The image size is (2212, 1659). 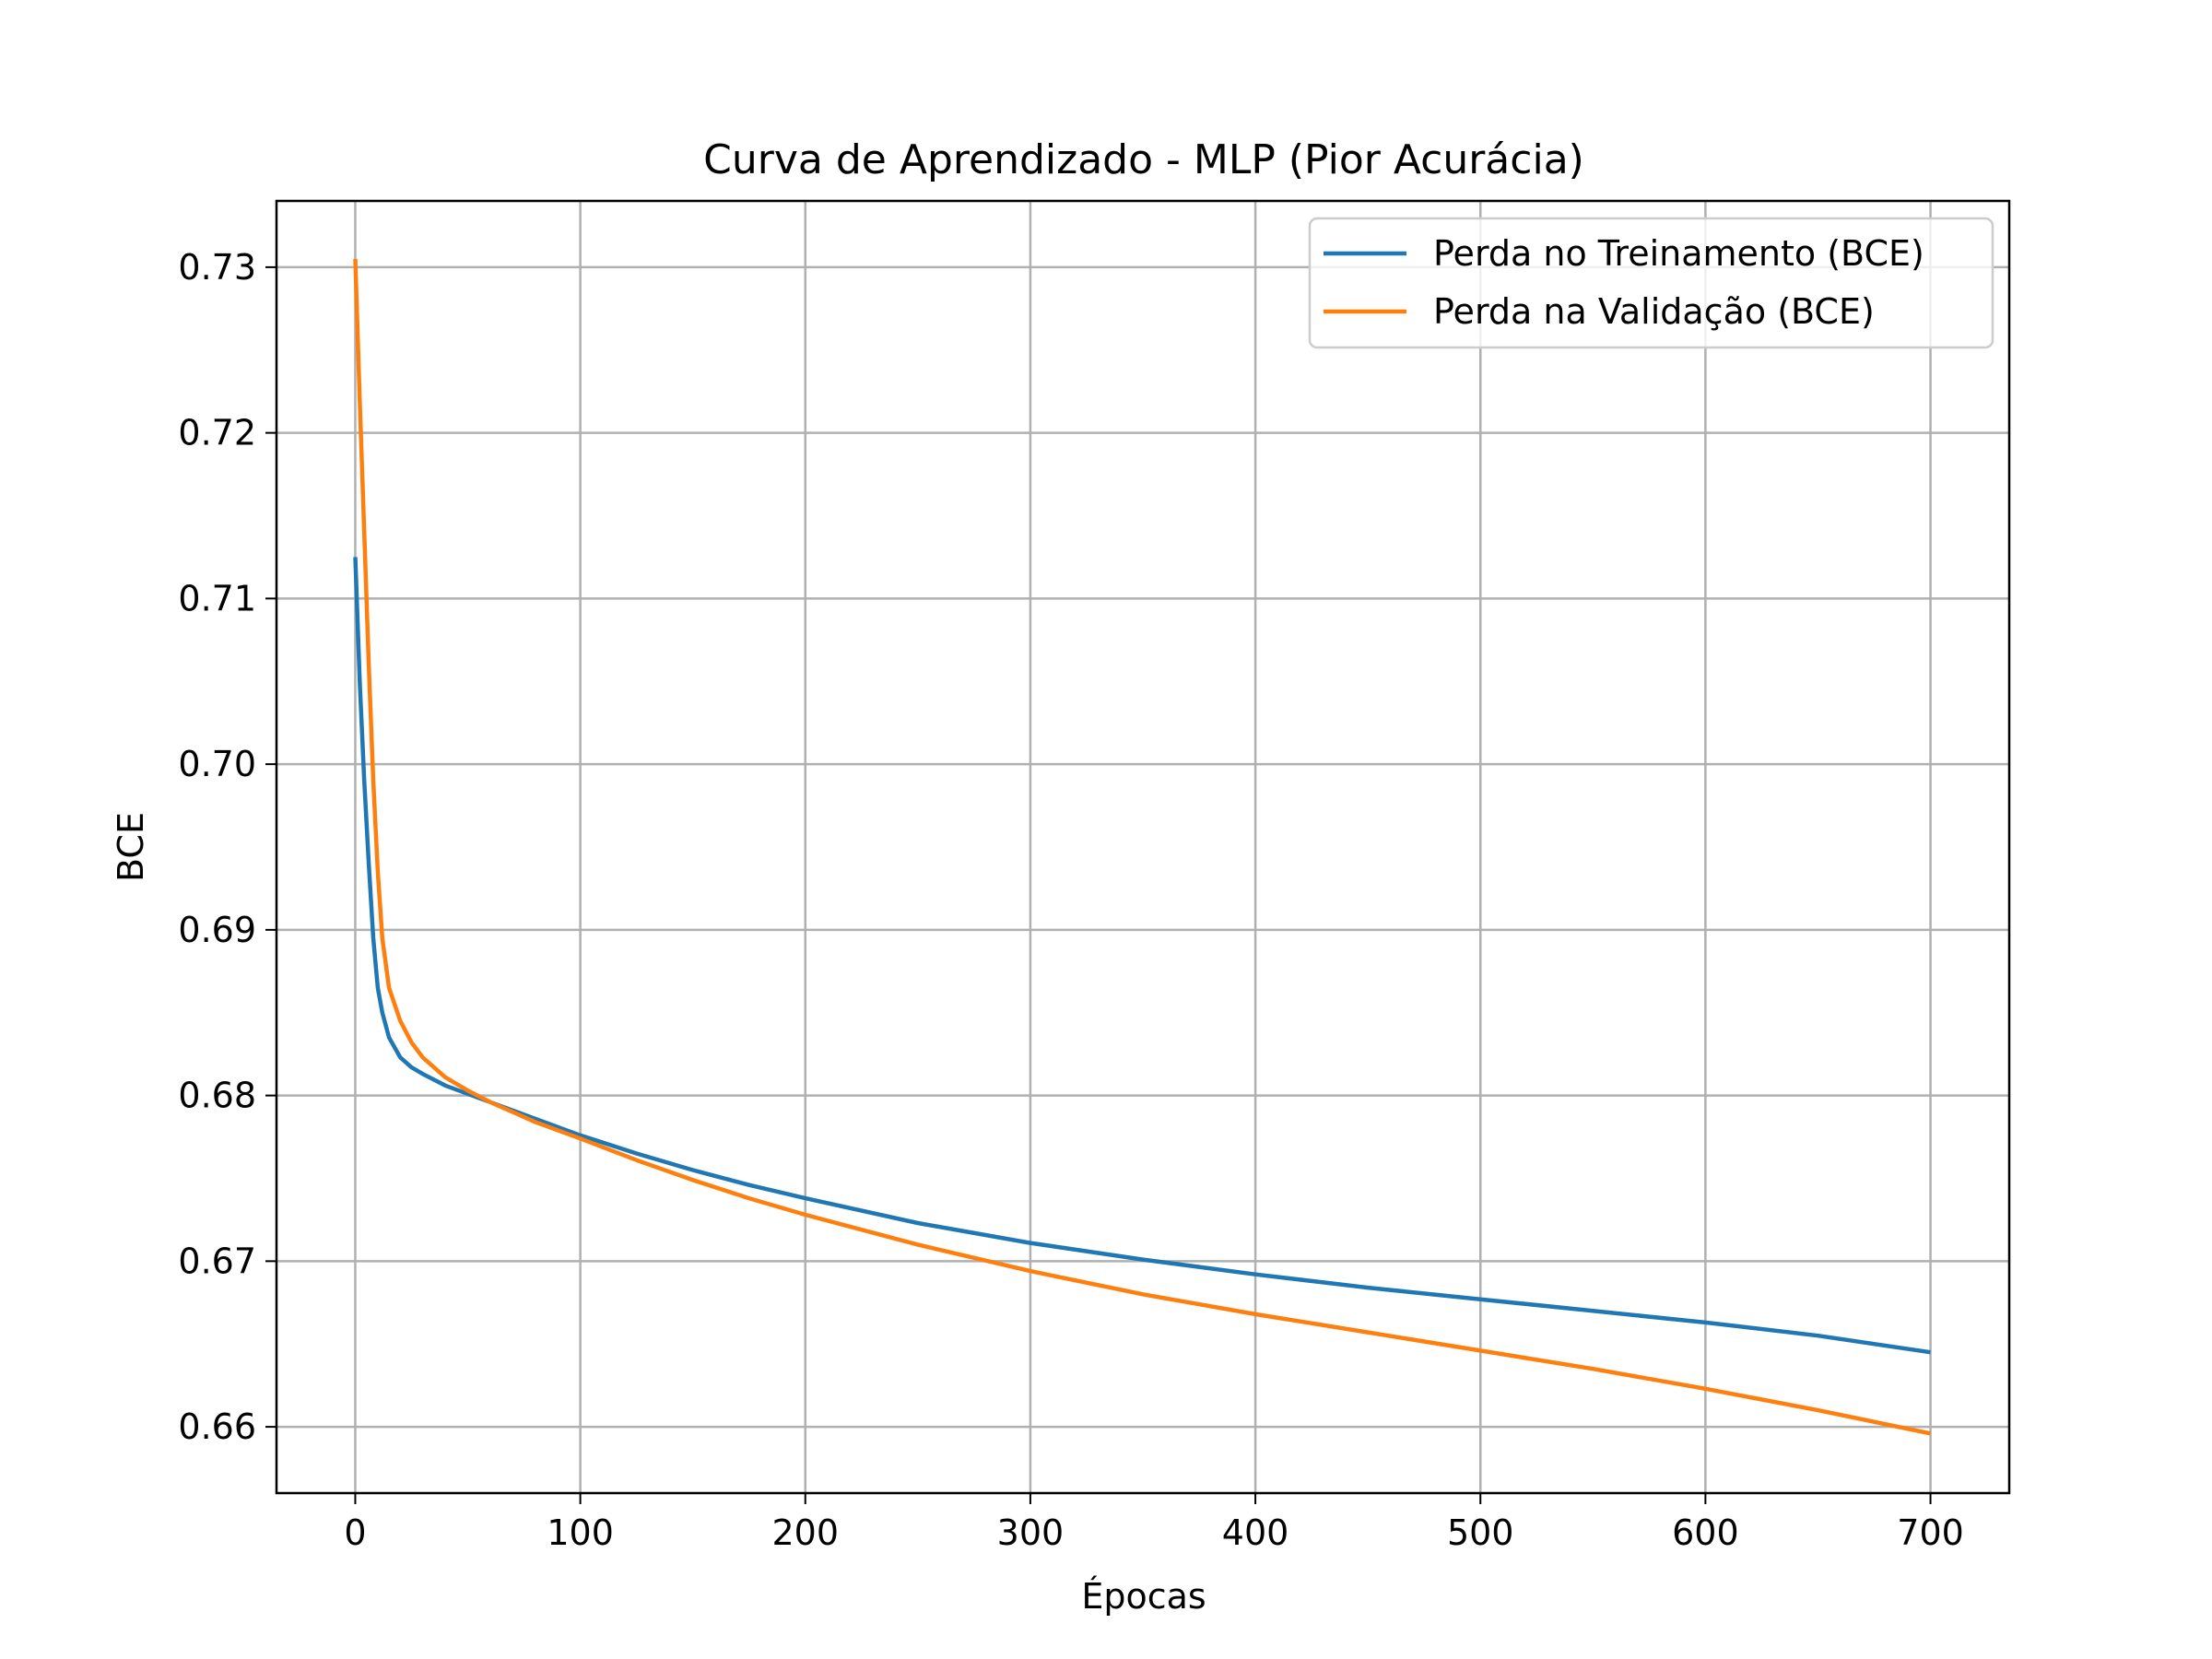 What do you see at coordinates (217, 1261) in the screenshot?
I see `y-tick-label: 0.67` at bounding box center [217, 1261].